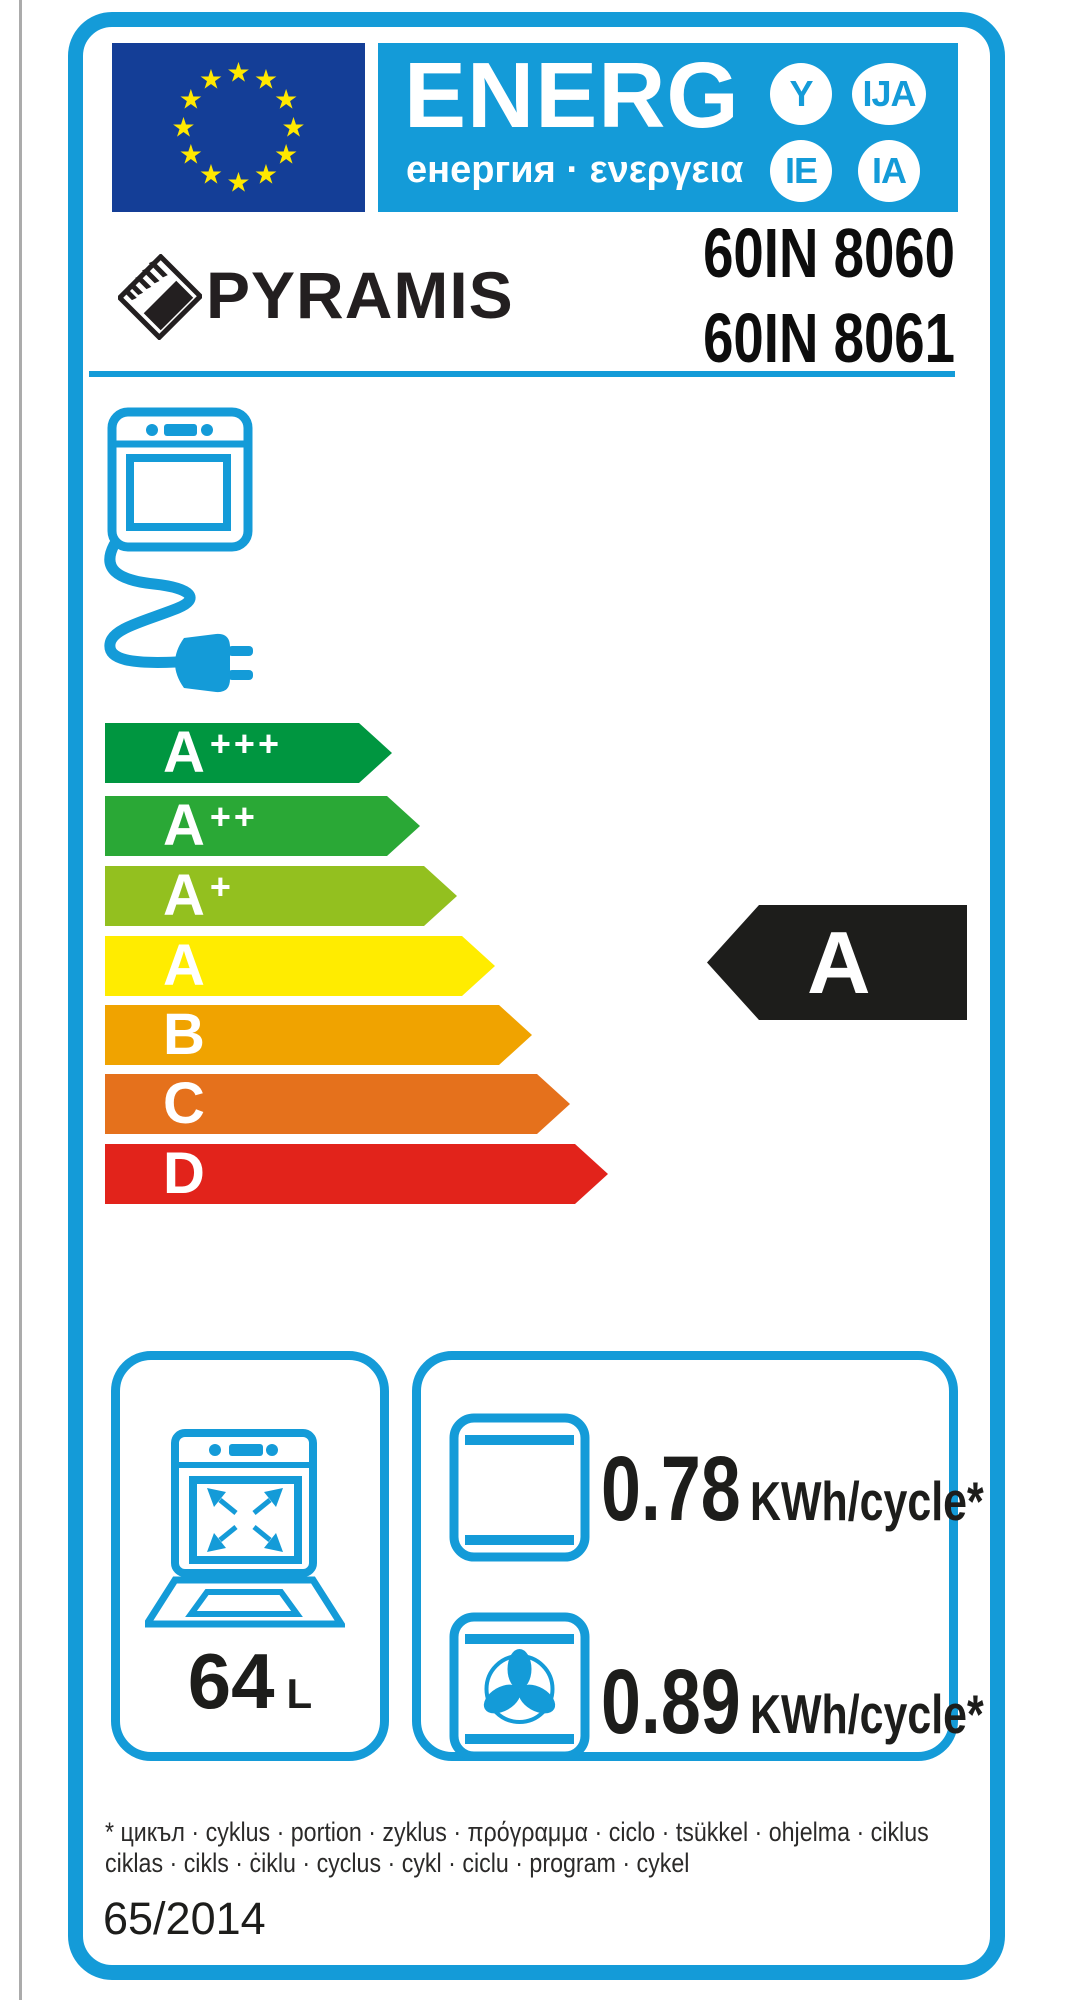 This screenshot has height=2000, width=1081. What do you see at coordinates (572, 95) in the screenshot?
I see `energy-word: ENERG` at bounding box center [572, 95].